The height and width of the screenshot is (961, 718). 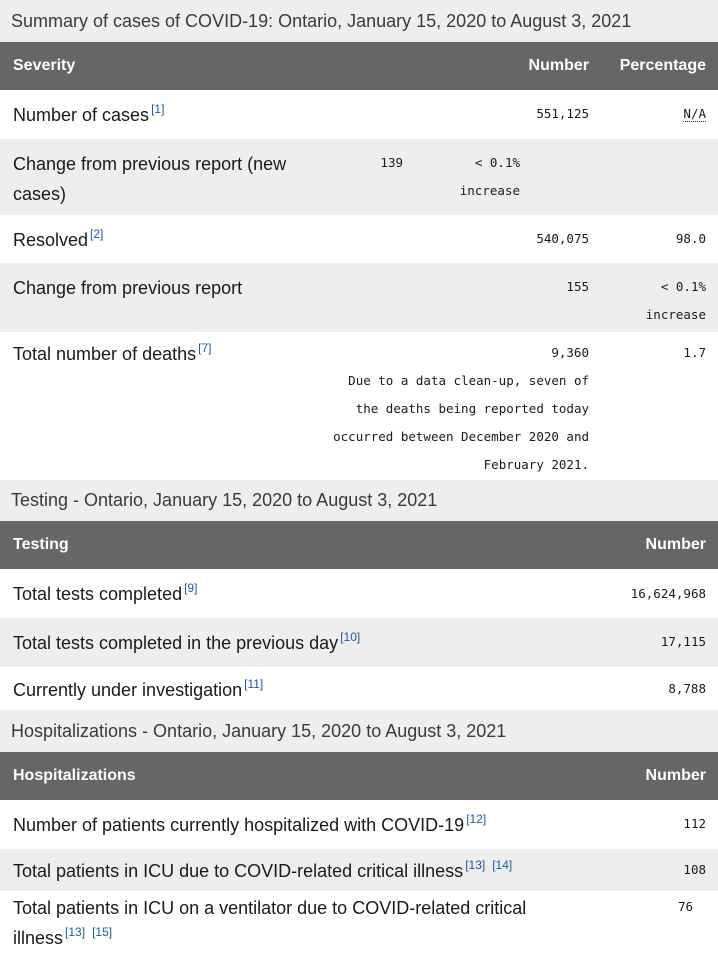 What do you see at coordinates (391, 162) in the screenshot?
I see `number-cell: 139` at bounding box center [391, 162].